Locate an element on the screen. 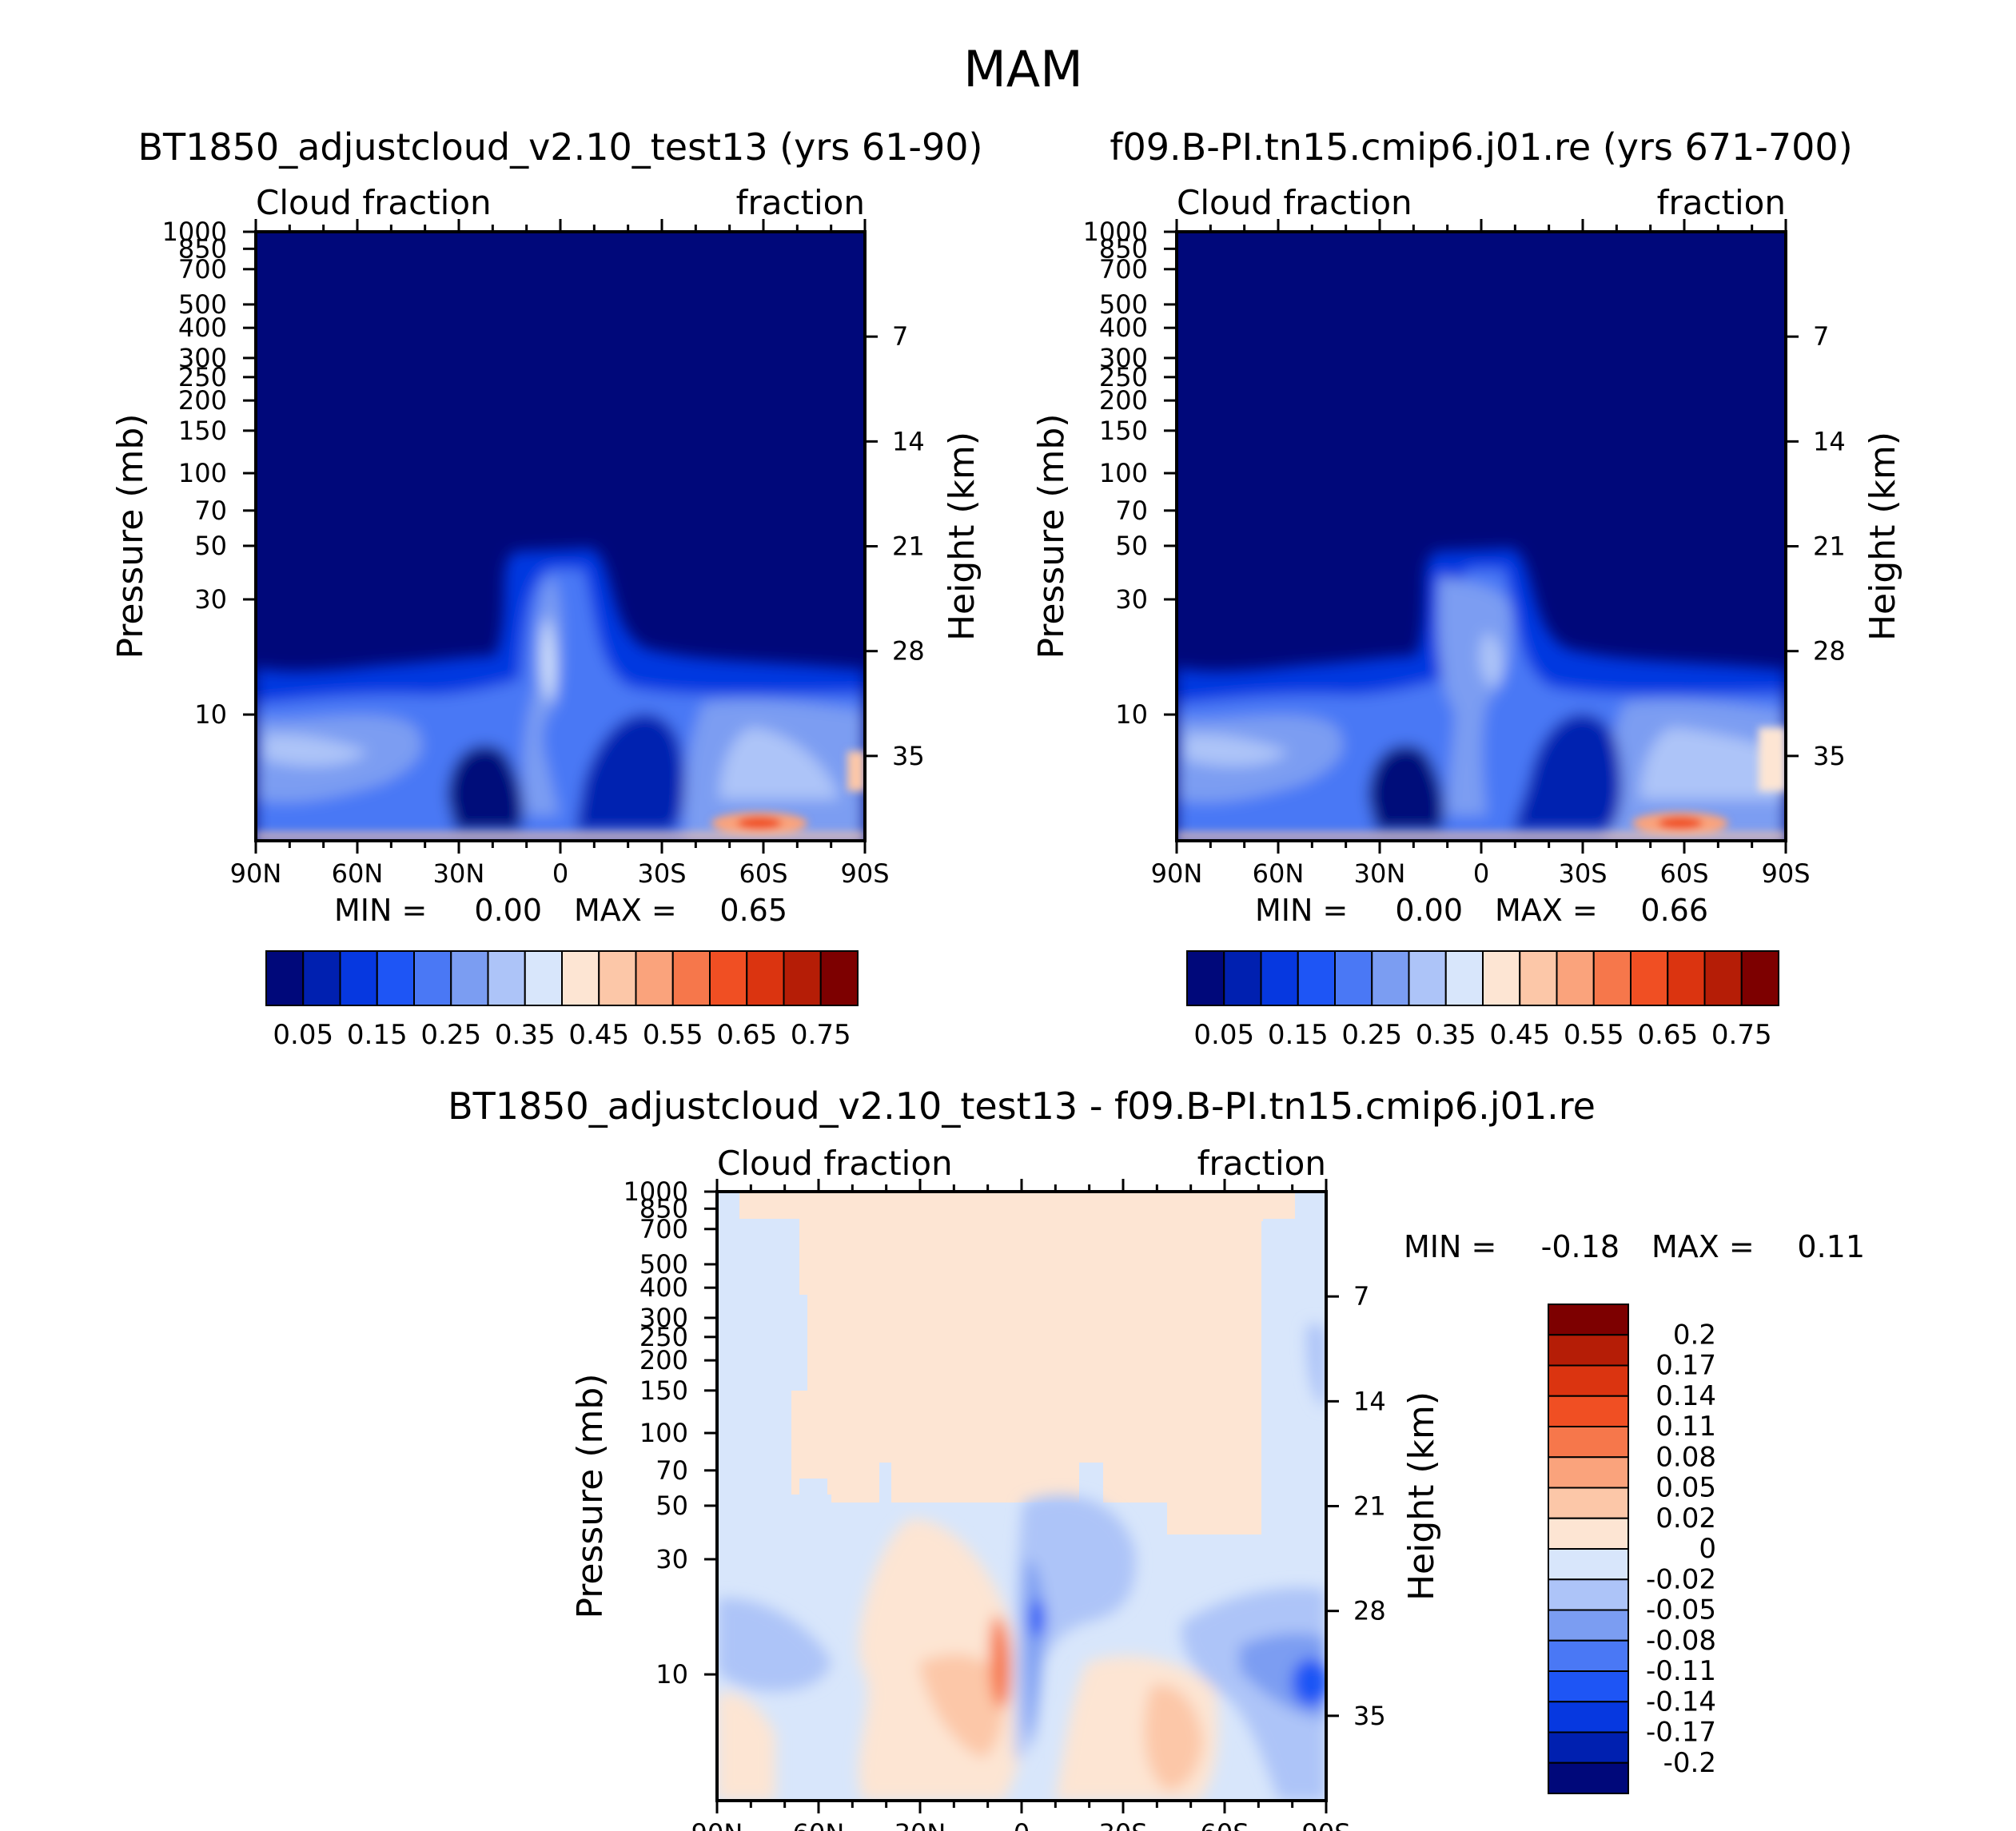 Image resolution: width=2016 pixels, height=1831 pixels. max-value: 0.65 is located at coordinates (753, 910).